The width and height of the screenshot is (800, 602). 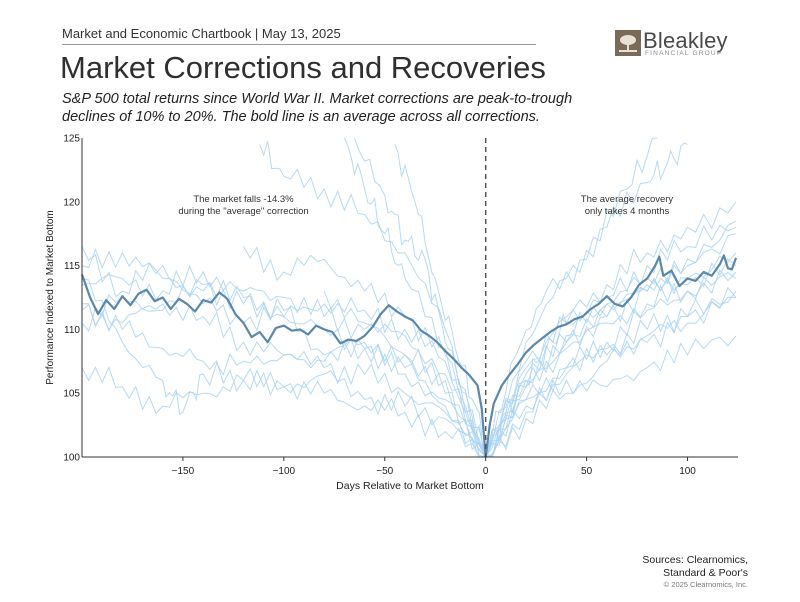 I want to click on x-tick-label: 0, so click(x=486, y=471).